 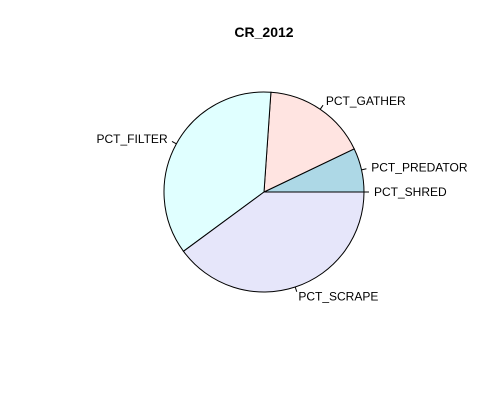 What do you see at coordinates (321, 107) in the screenshot?
I see `label-tick-pct-gather` at bounding box center [321, 107].